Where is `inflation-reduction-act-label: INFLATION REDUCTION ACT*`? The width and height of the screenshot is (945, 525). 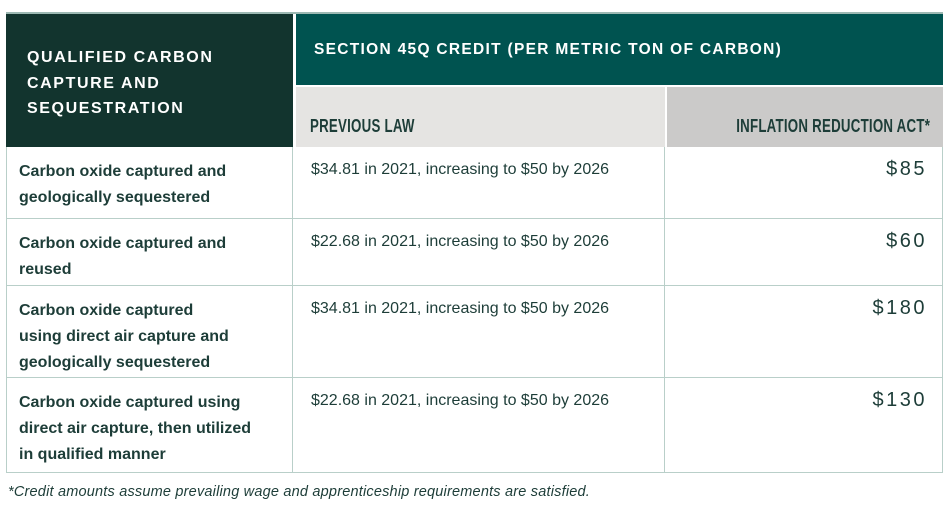
inflation-reduction-act-label: INFLATION REDUCTION ACT* is located at coordinates (833, 125).